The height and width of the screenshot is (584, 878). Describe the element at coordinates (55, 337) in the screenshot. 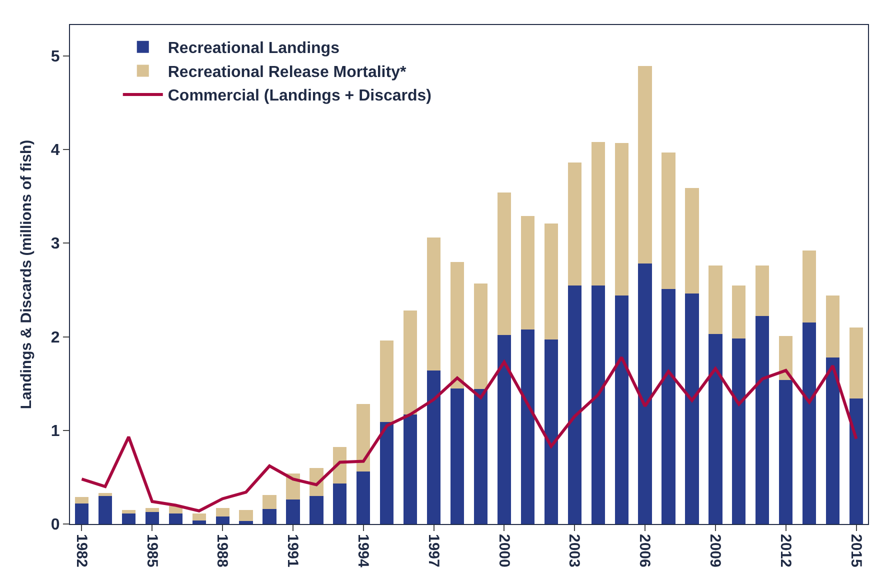

I see `y-tick-label: 2` at that location.